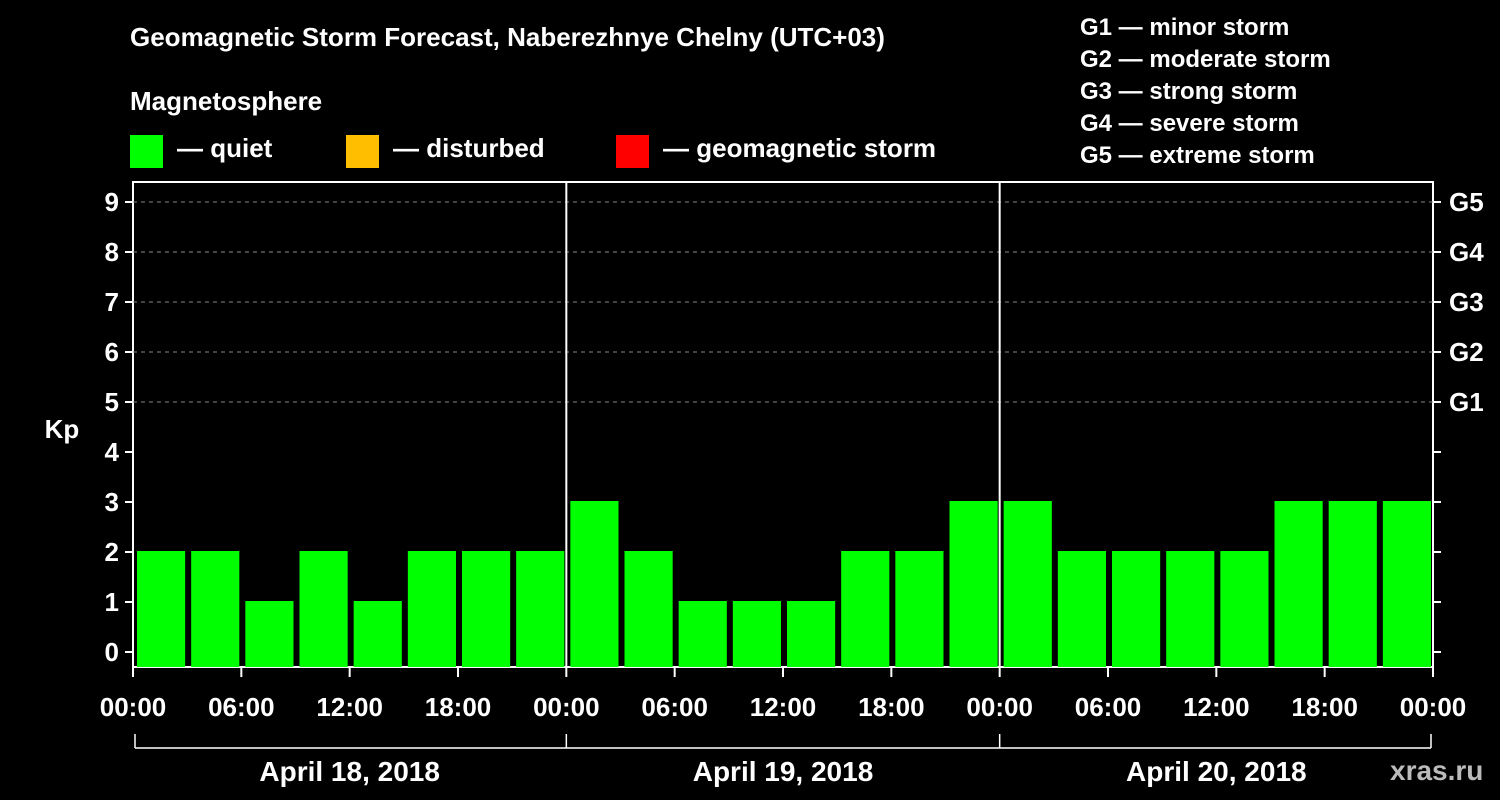  Describe the element at coordinates (112, 502) in the screenshot. I see `y-tick-label: 3` at that location.